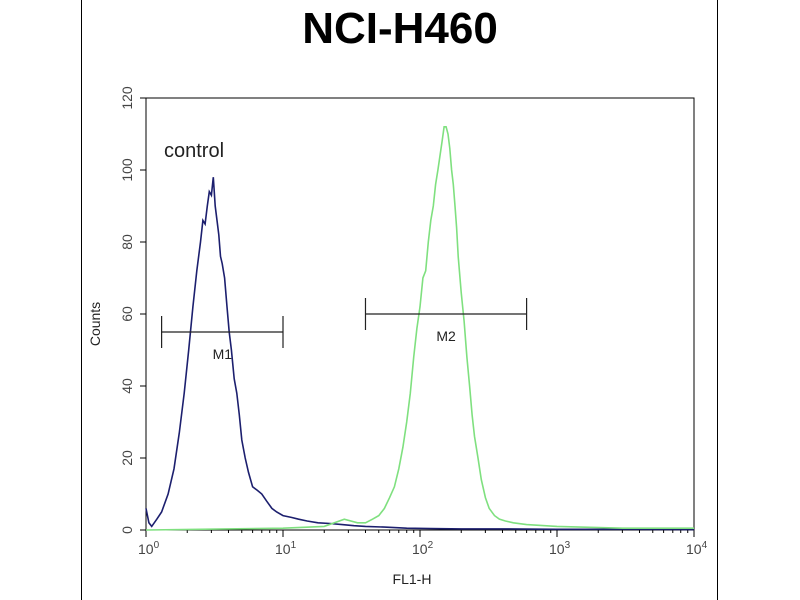  I want to click on y-tick-label: 60, so click(127, 314).